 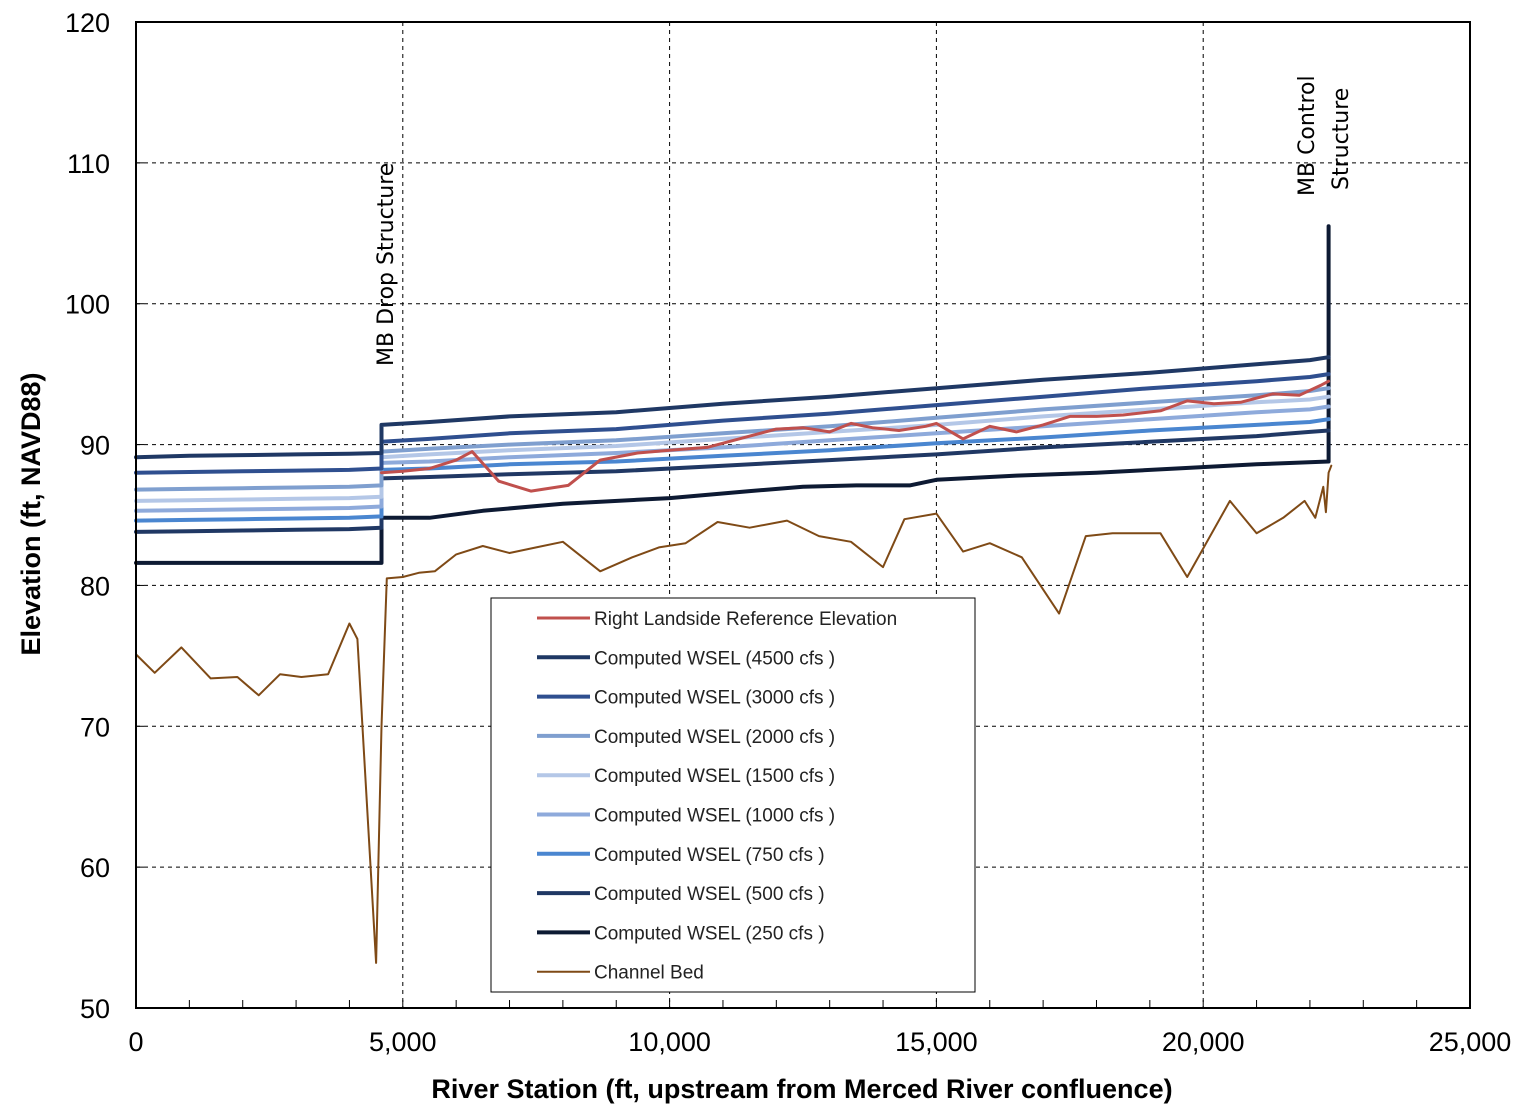 What do you see at coordinates (95, 868) in the screenshot?
I see `y-tick-label: 60` at bounding box center [95, 868].